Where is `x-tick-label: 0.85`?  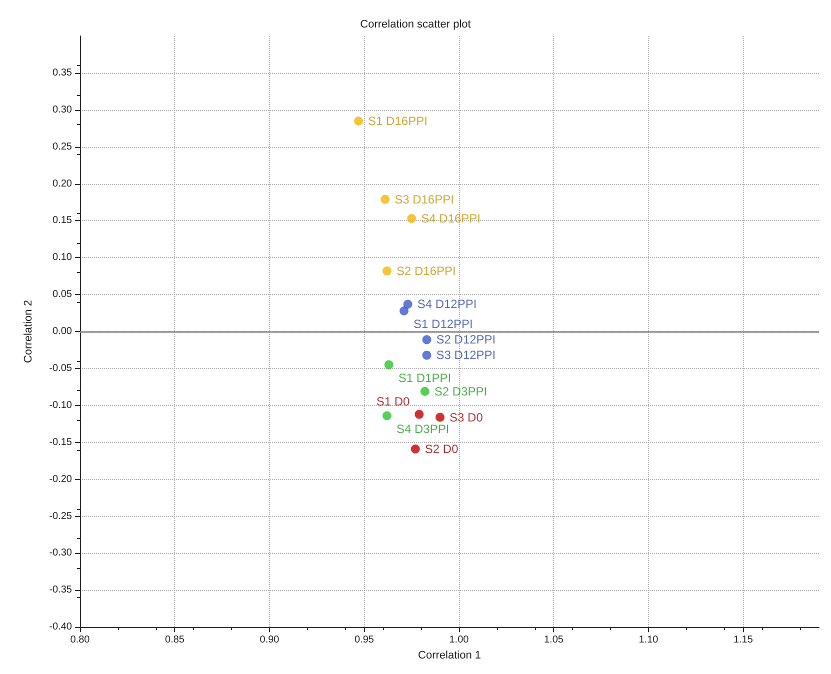
x-tick-label: 0.85 is located at coordinates (175, 640).